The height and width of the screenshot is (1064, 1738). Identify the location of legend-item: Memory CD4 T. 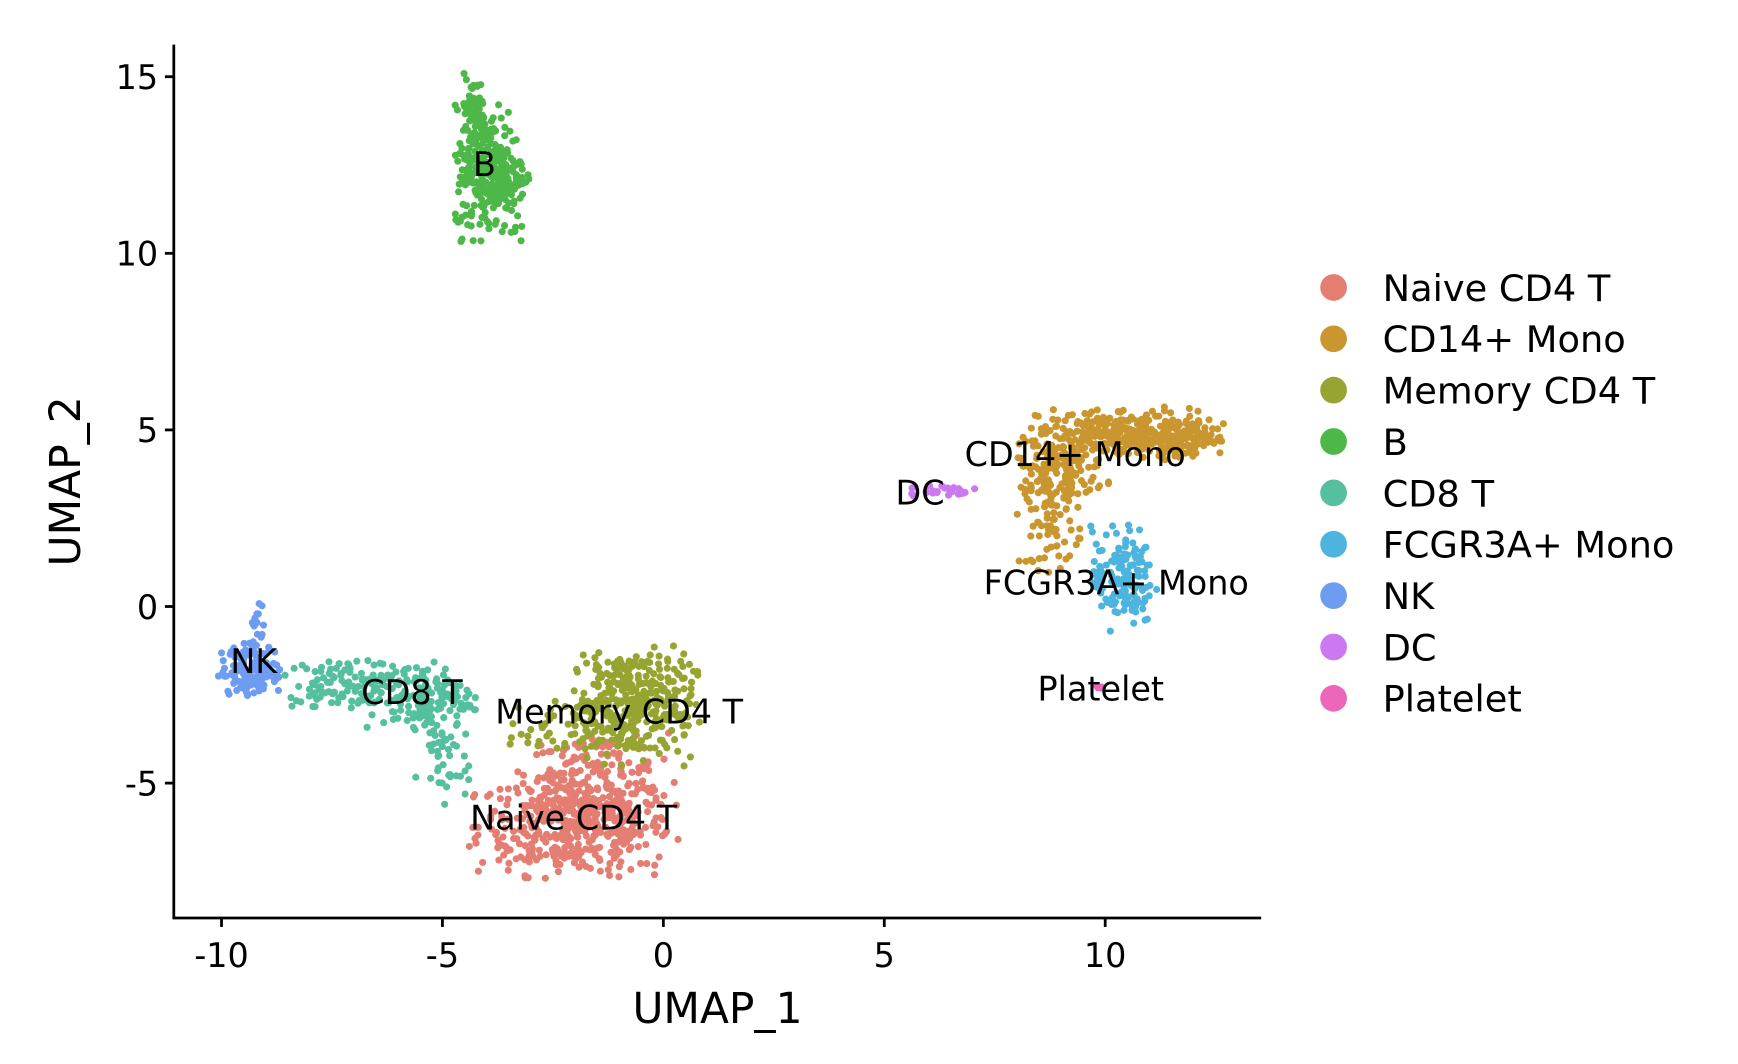
(1488, 391).